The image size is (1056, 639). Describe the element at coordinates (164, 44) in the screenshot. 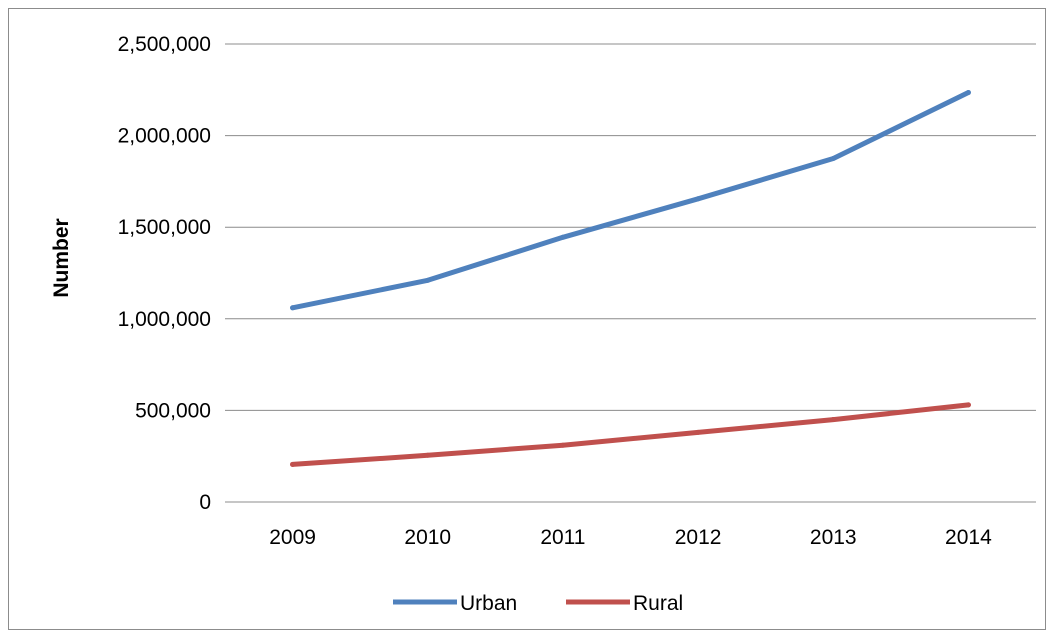

I see `y-tick-label: 2,500,000` at that location.